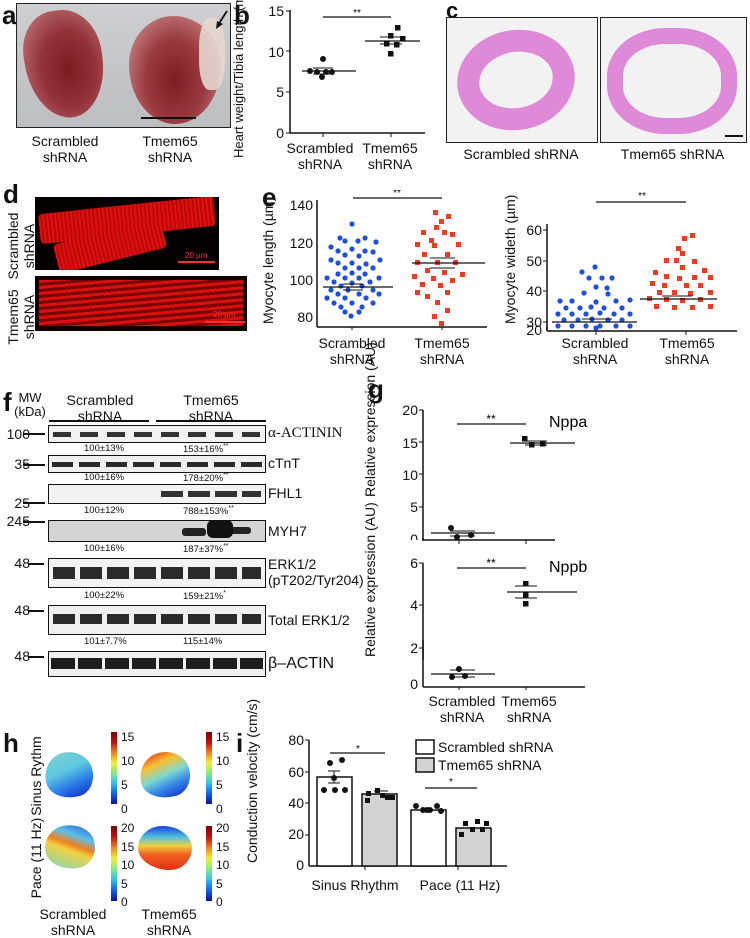 The width and height of the screenshot is (750, 938). Describe the element at coordinates (410, 475) in the screenshot. I see `svg-text: 10` at that location.